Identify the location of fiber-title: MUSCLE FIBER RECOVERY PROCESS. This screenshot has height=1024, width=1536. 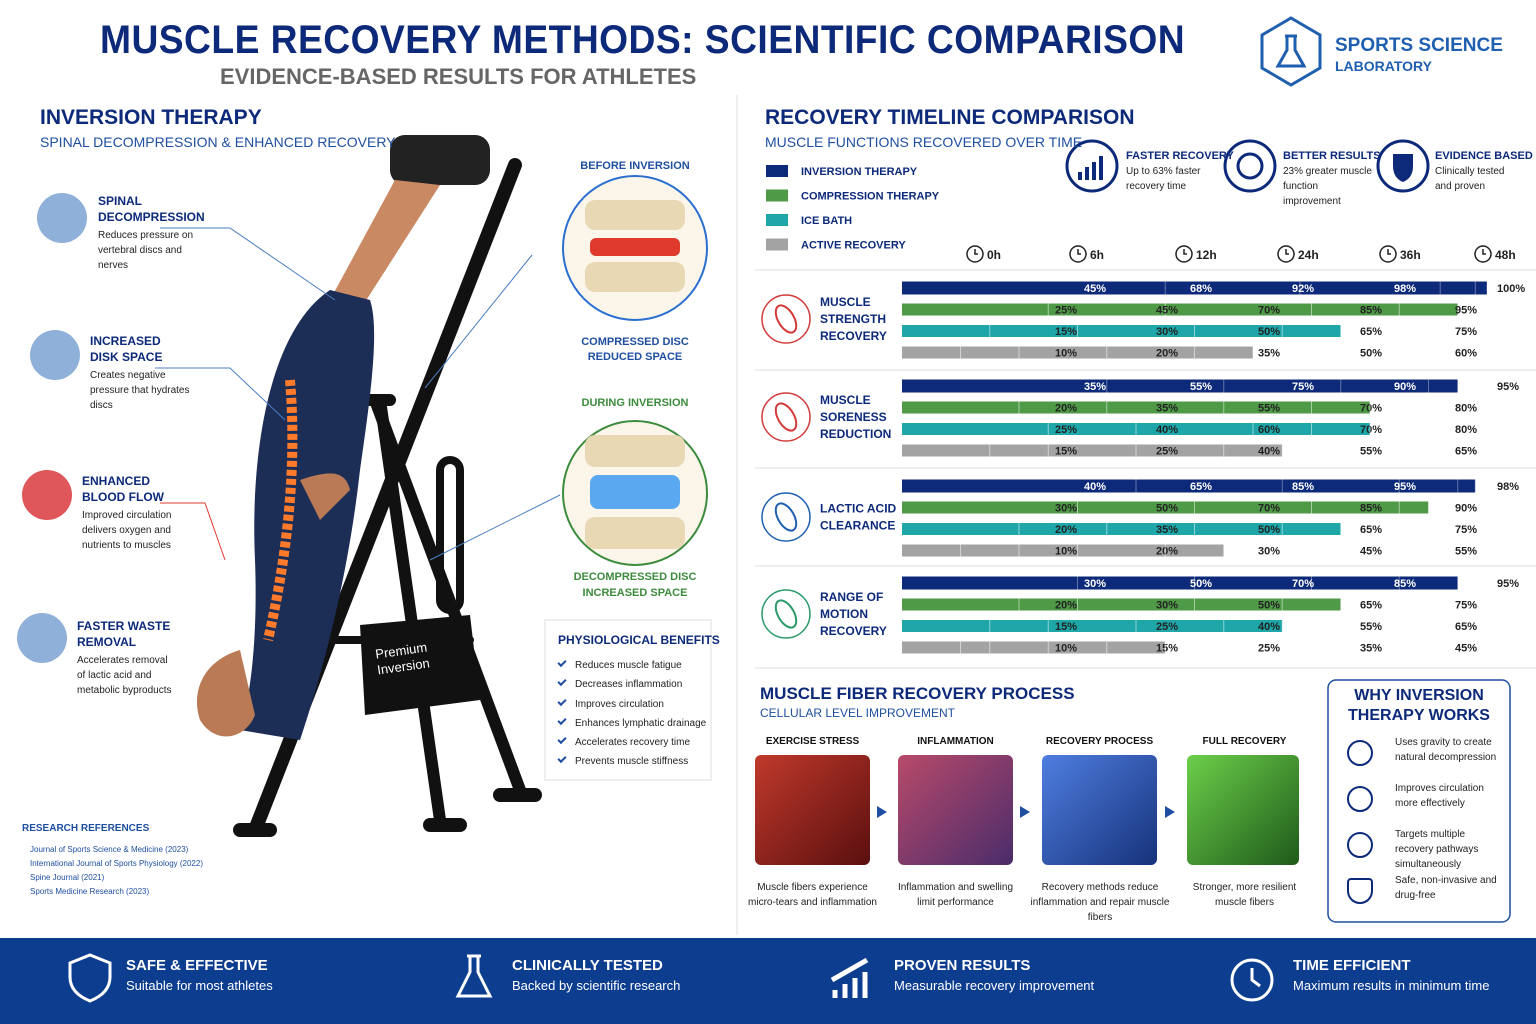
(917, 693).